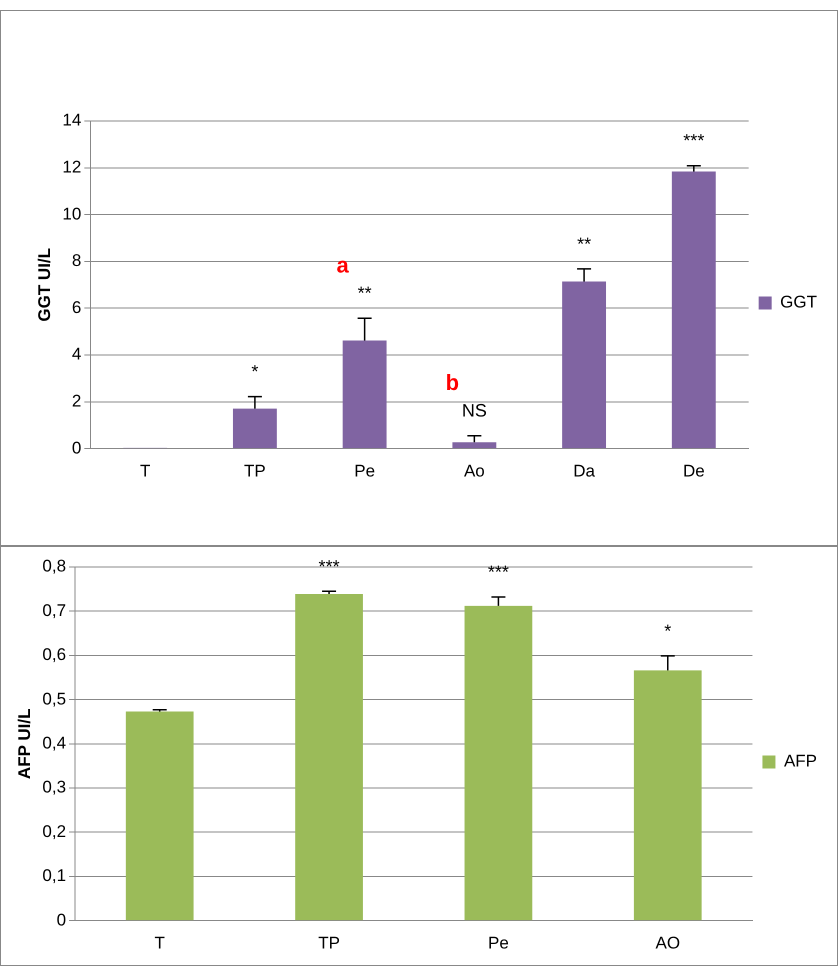  I want to click on y-tick-label: 0,8, so click(54, 566).